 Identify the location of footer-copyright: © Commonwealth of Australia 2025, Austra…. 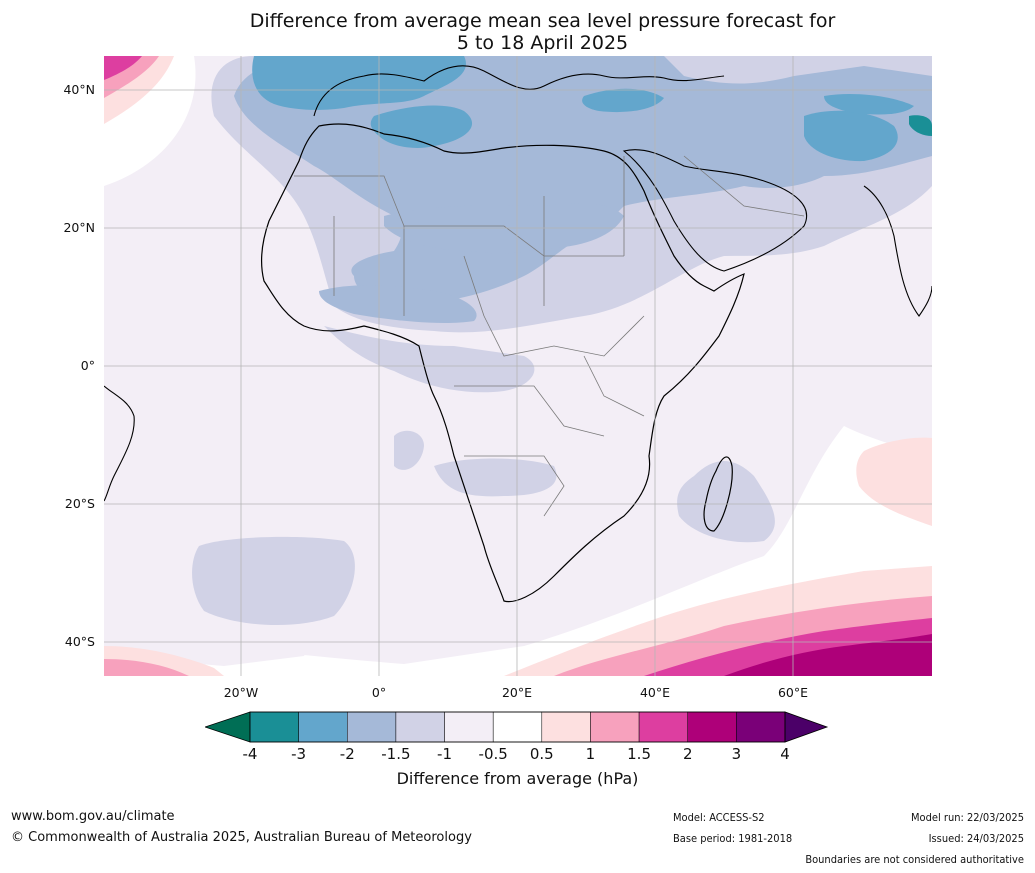
(241, 837).